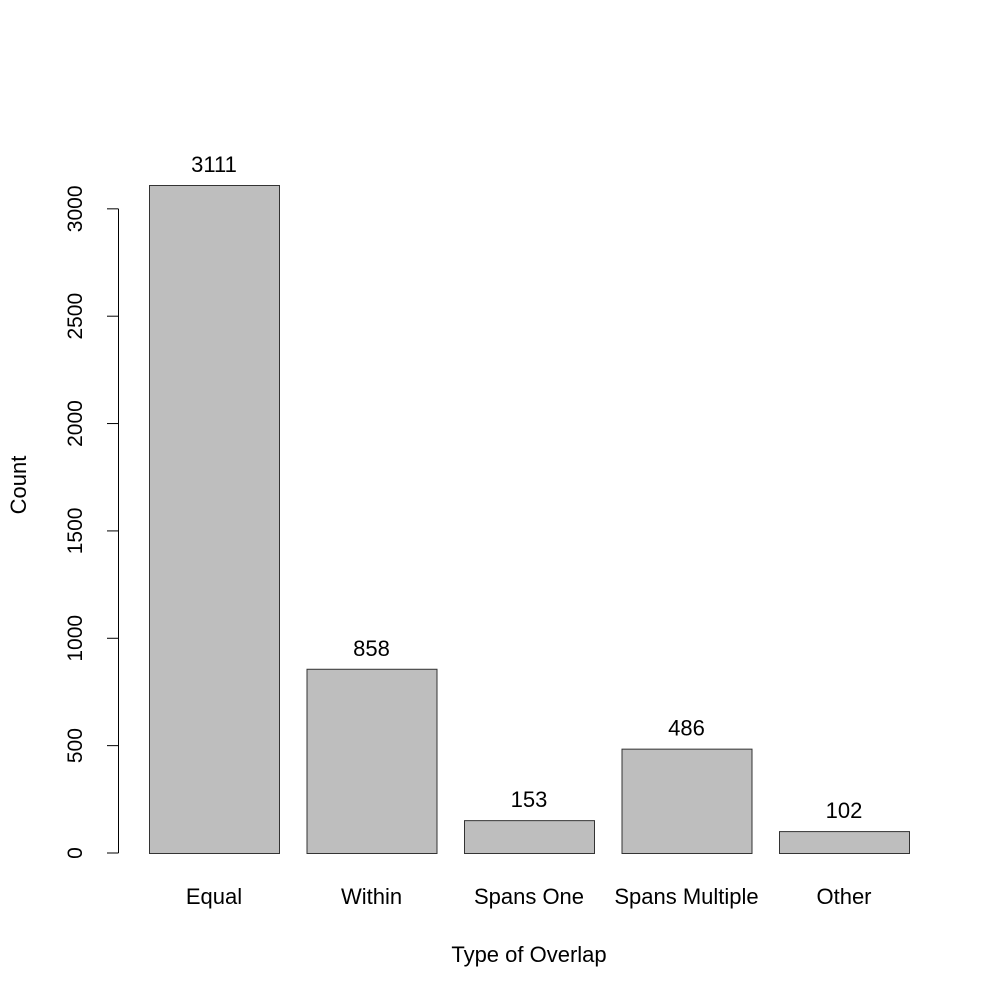 The width and height of the screenshot is (1000, 1000). What do you see at coordinates (371, 896) in the screenshot?
I see `x-tick-label: Within` at bounding box center [371, 896].